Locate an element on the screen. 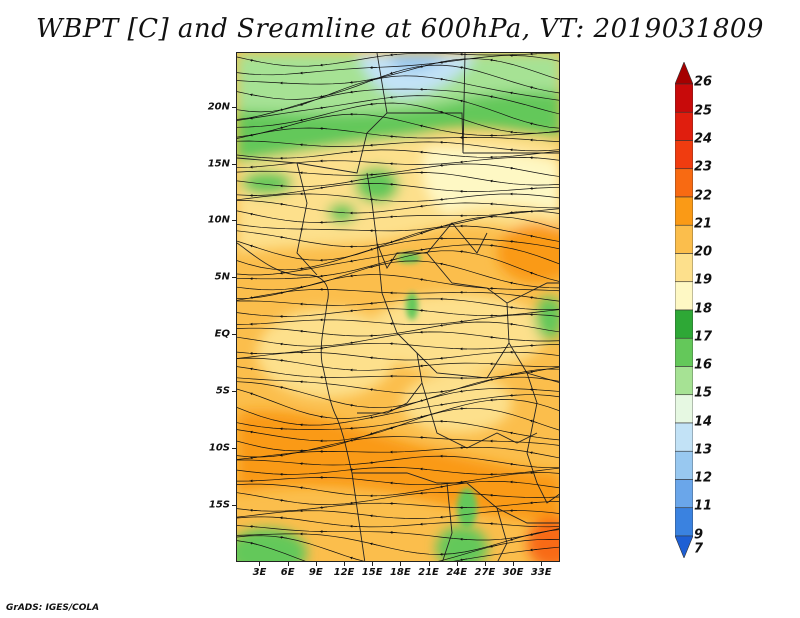 Image resolution: width=800 pixels, height=618 pixels. lat-label: EQ is located at coordinates (222, 334).